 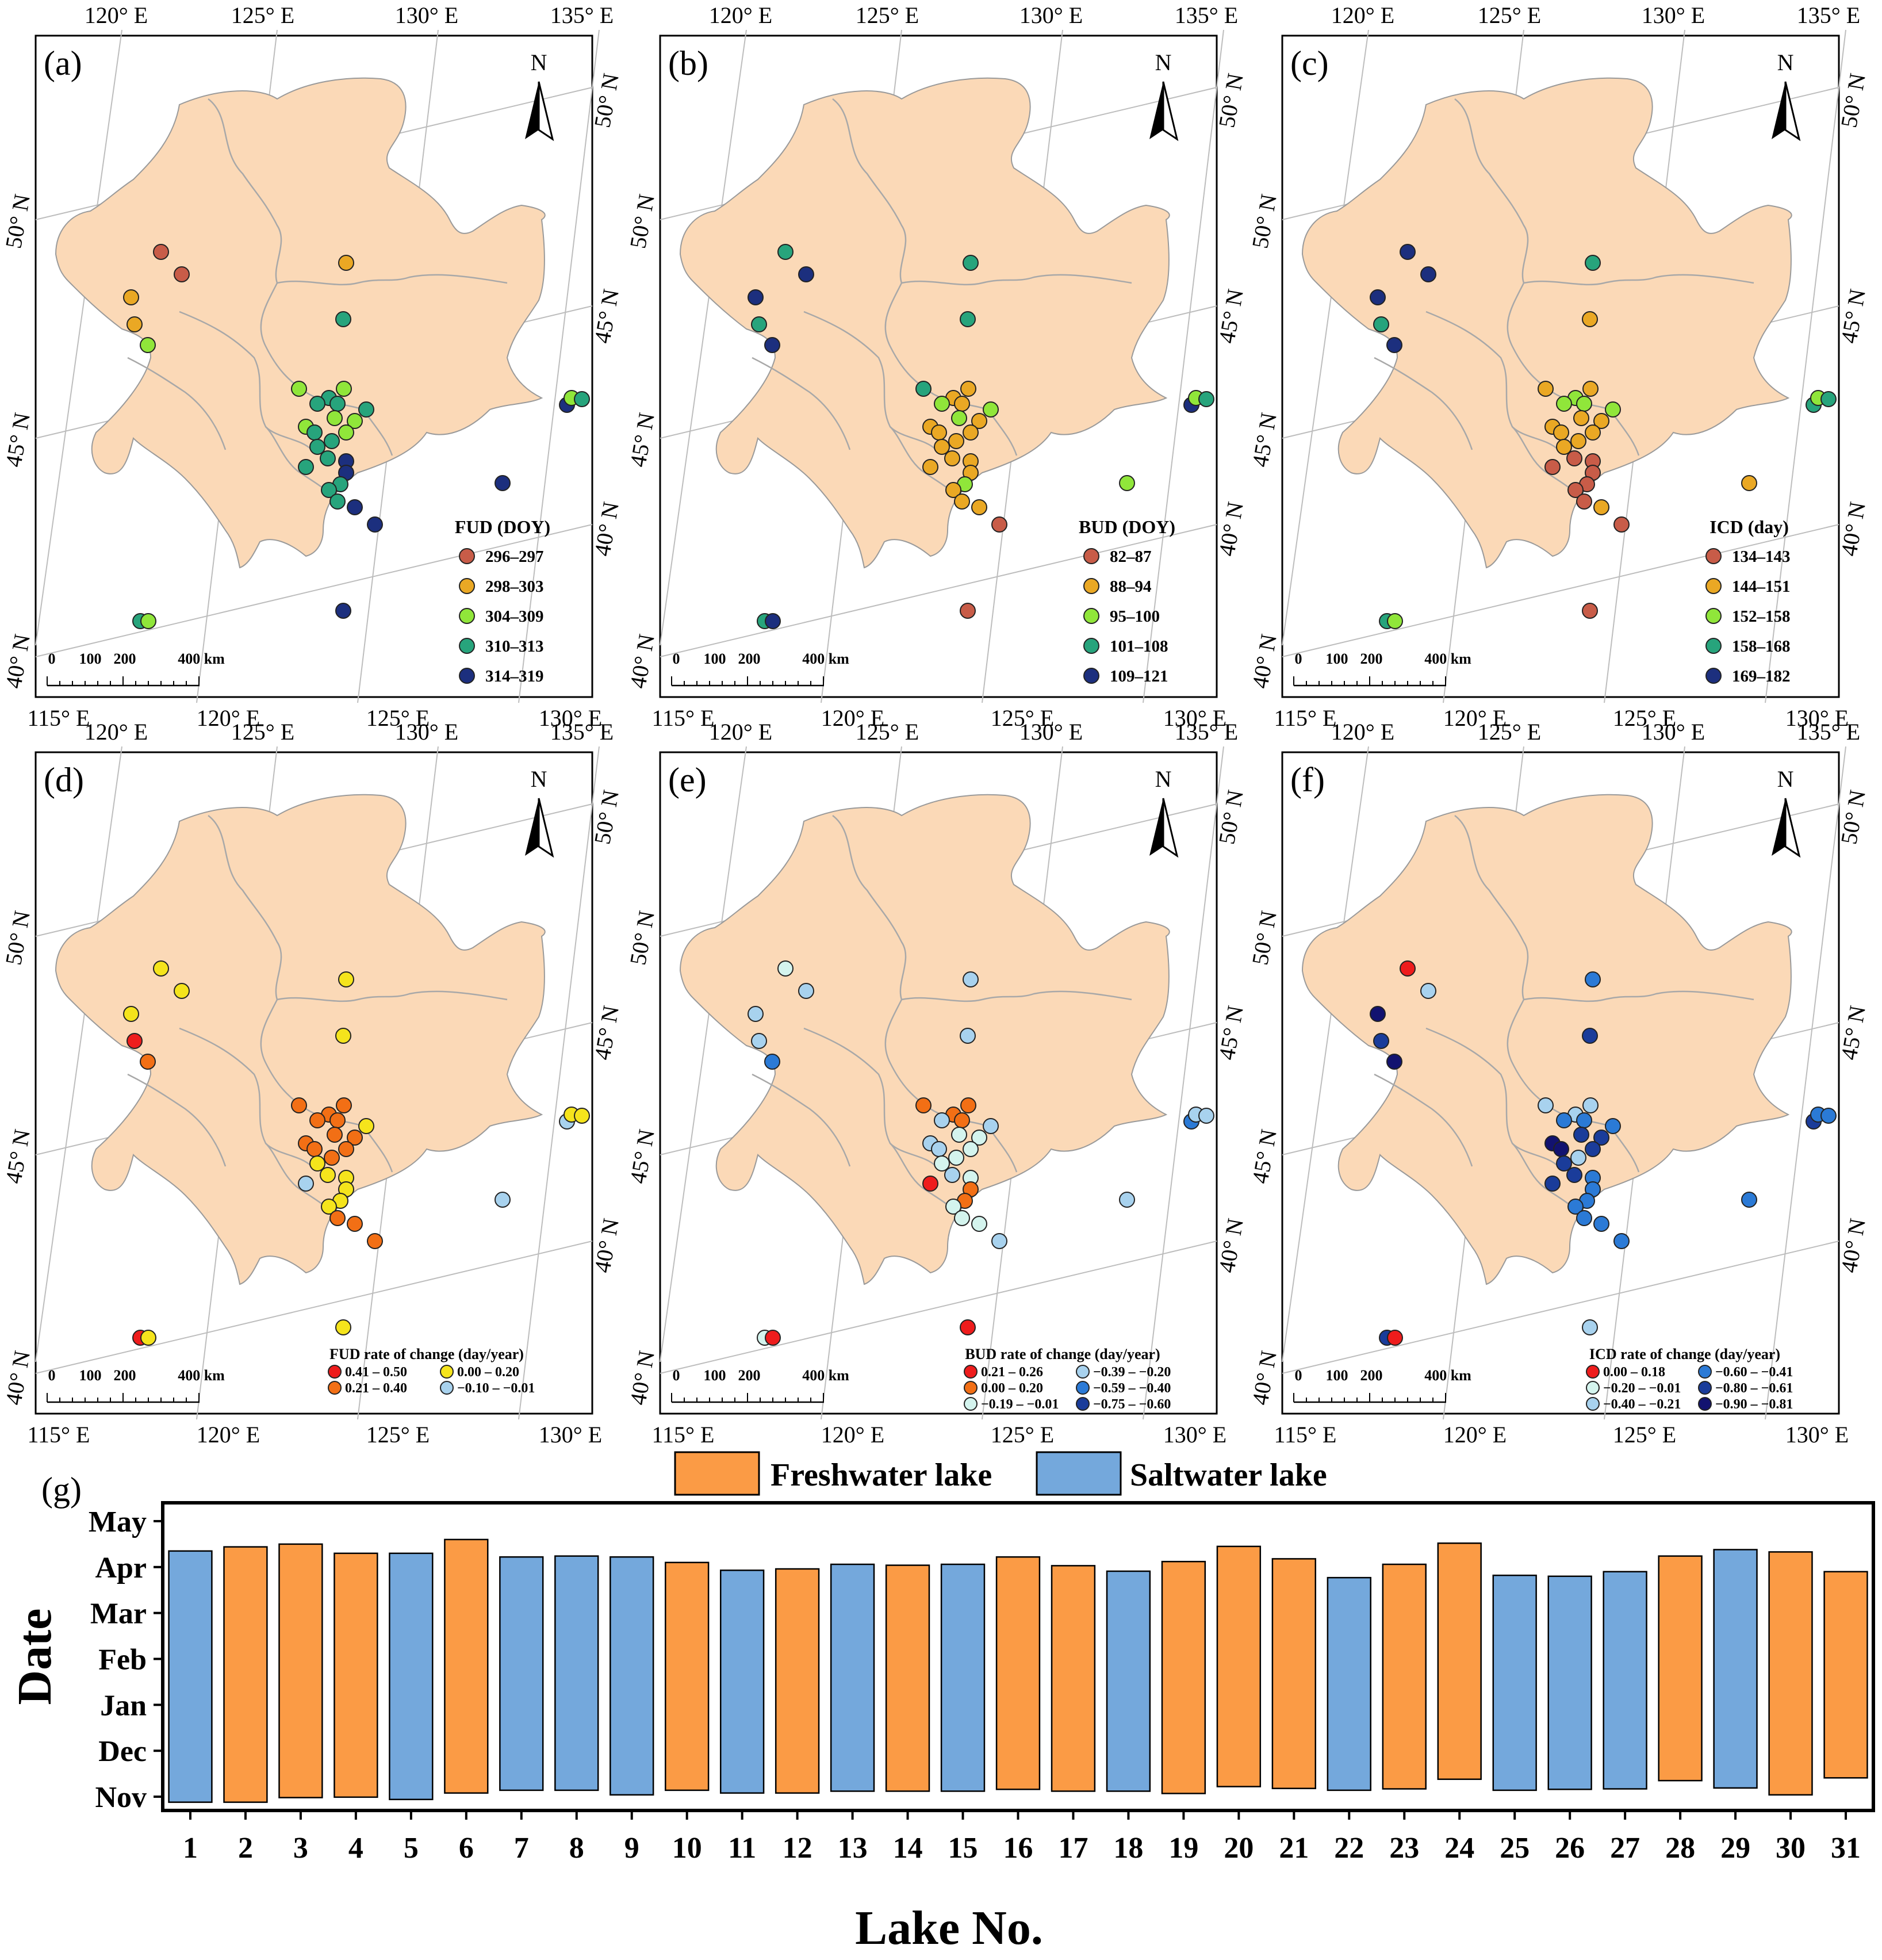 What do you see at coordinates (514, 557) in the screenshot?
I see `legend-label: 296–297` at bounding box center [514, 557].